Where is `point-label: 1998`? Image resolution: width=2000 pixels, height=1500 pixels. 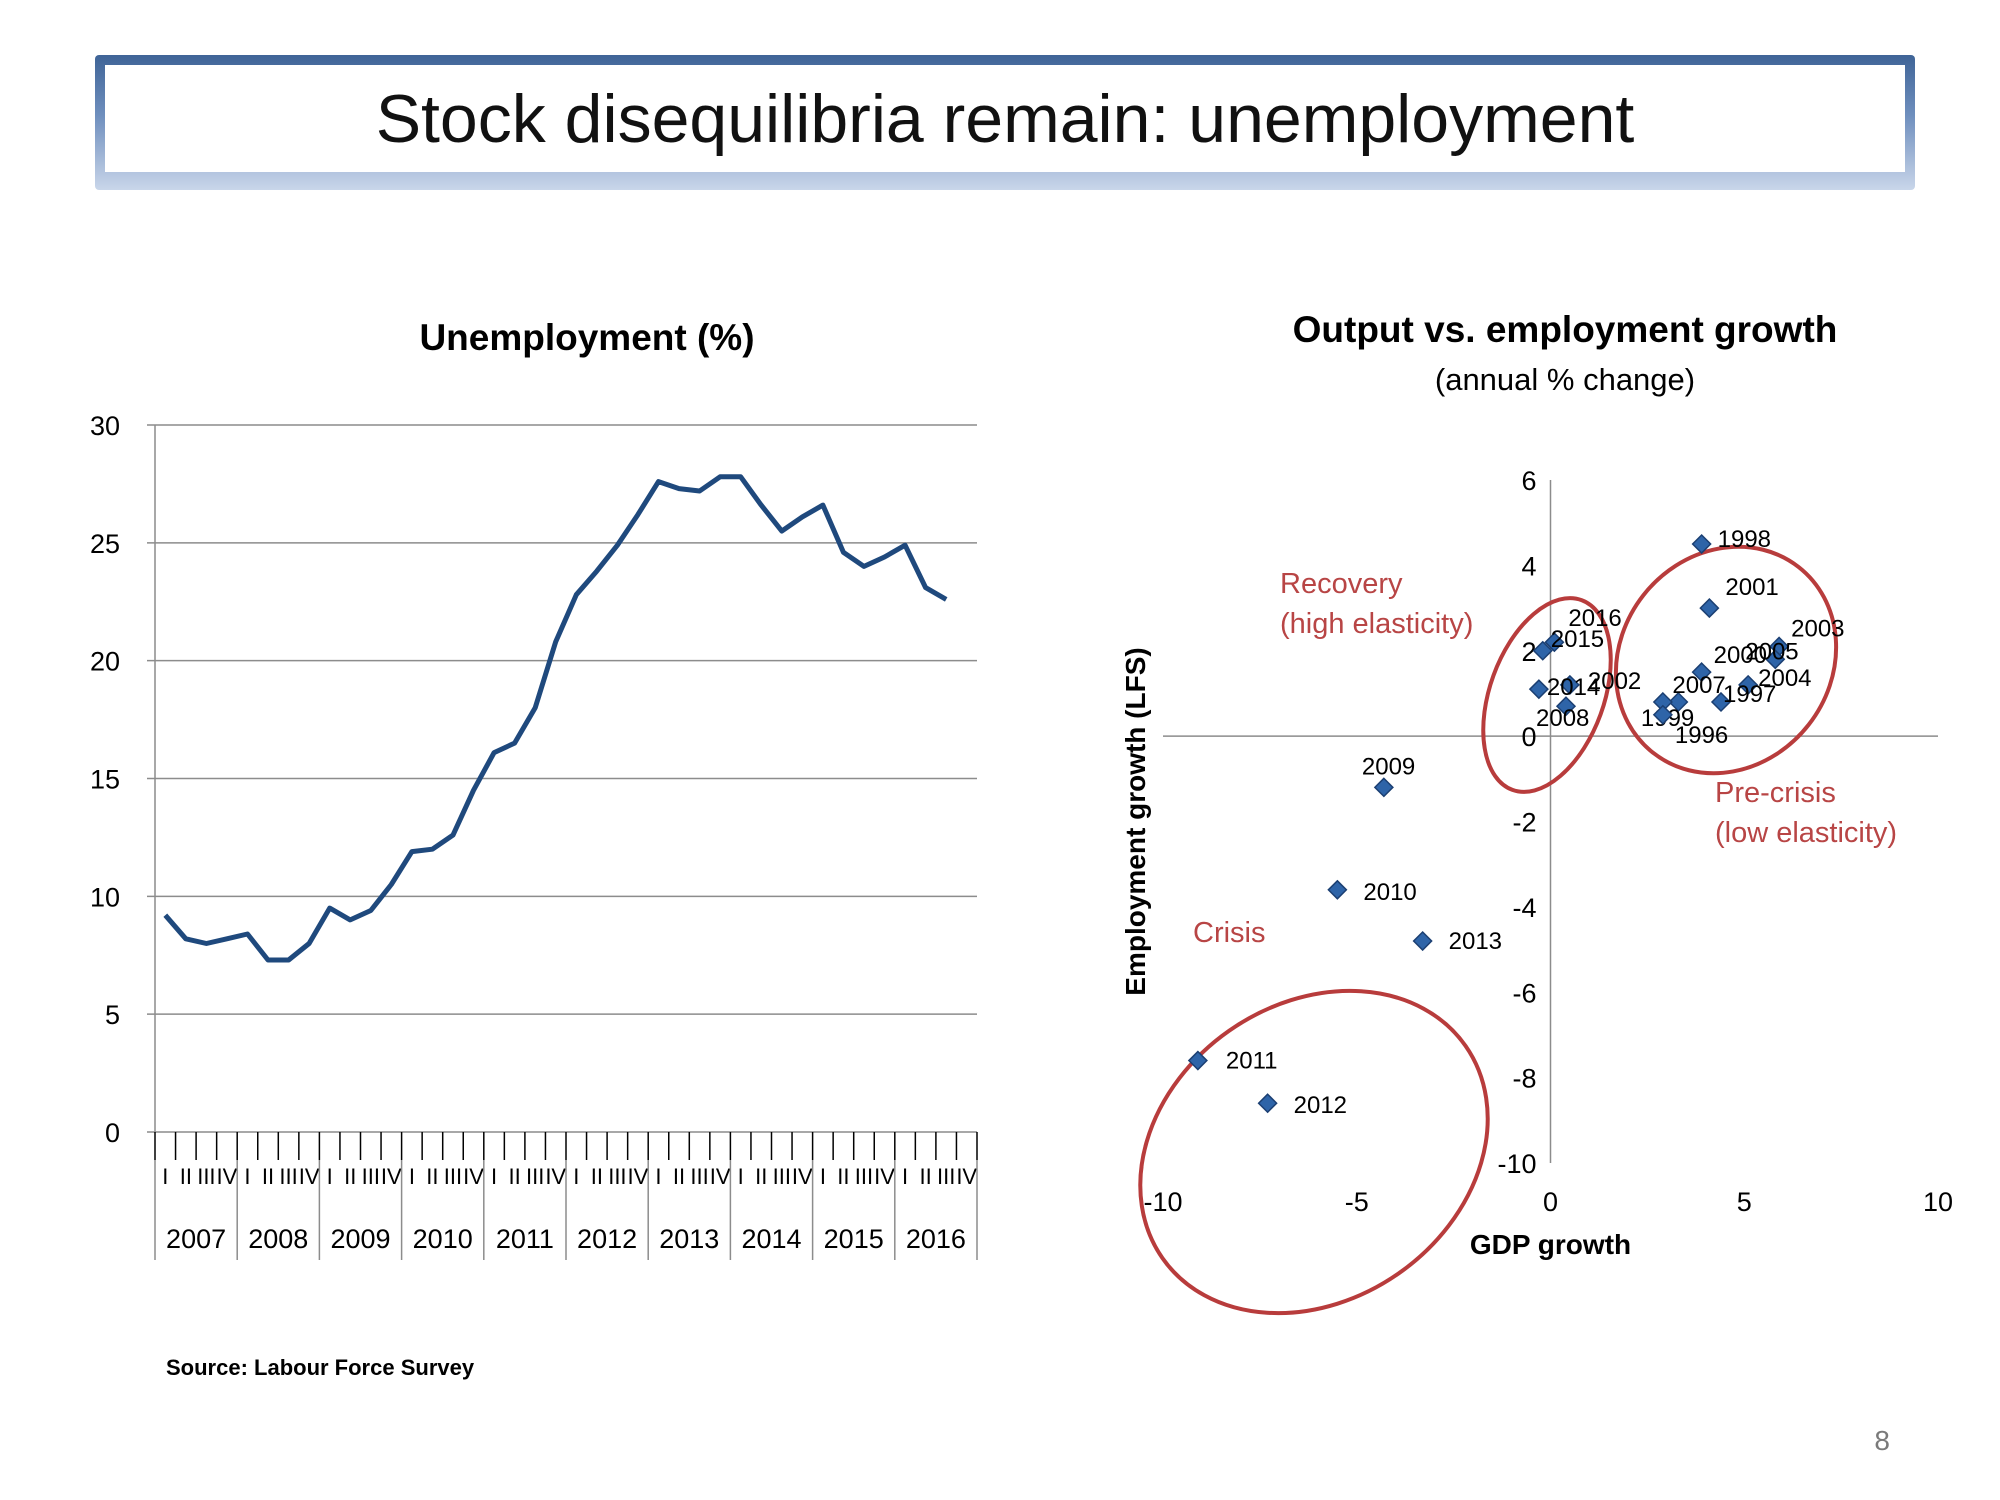
point-label: 1998 is located at coordinates (1744, 539).